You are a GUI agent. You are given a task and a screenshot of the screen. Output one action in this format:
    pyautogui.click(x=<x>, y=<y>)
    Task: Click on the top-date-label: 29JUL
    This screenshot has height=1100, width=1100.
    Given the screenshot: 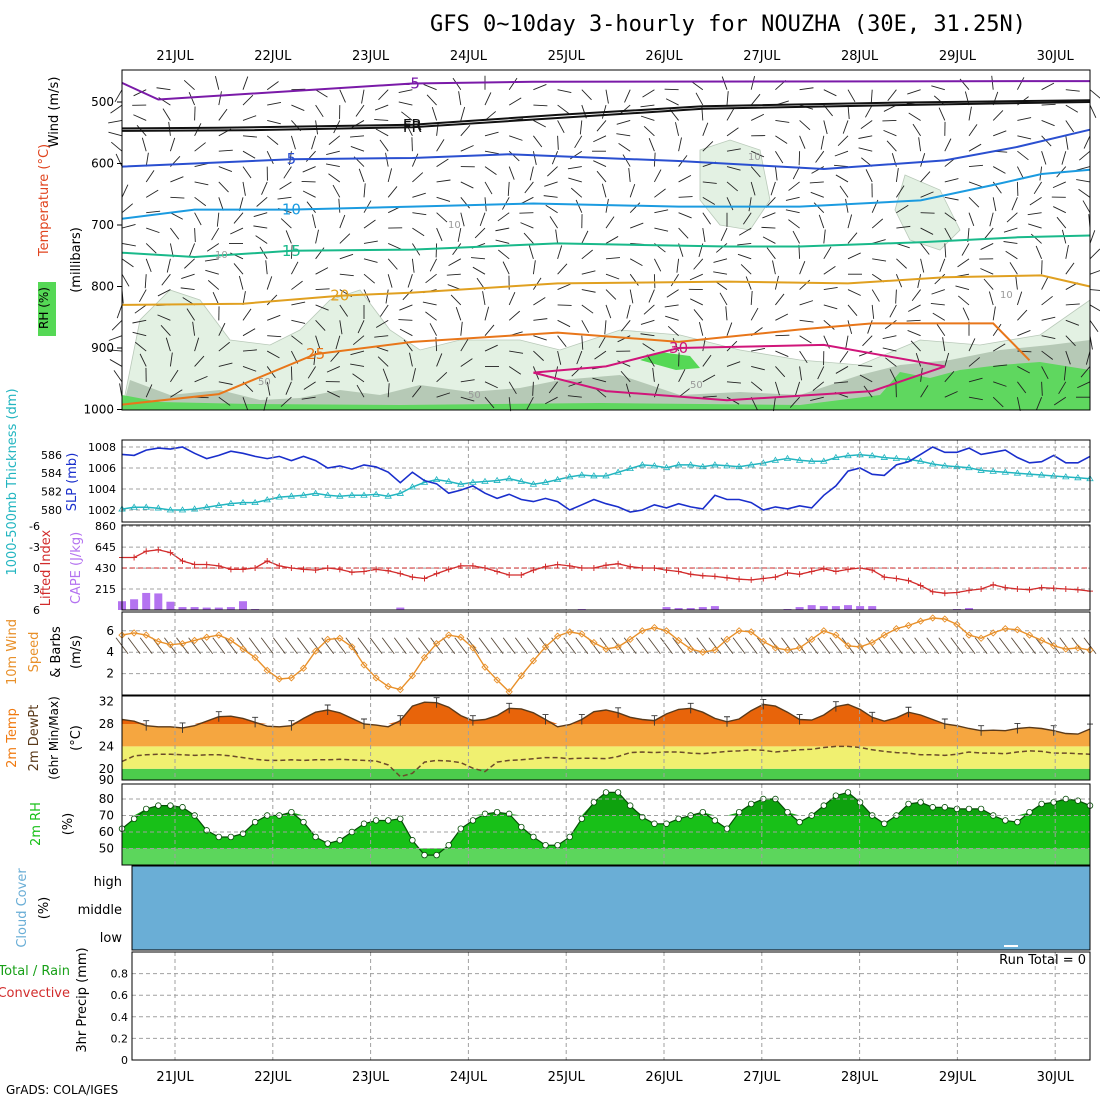 What is the action you would take?
    pyautogui.click(x=958, y=56)
    